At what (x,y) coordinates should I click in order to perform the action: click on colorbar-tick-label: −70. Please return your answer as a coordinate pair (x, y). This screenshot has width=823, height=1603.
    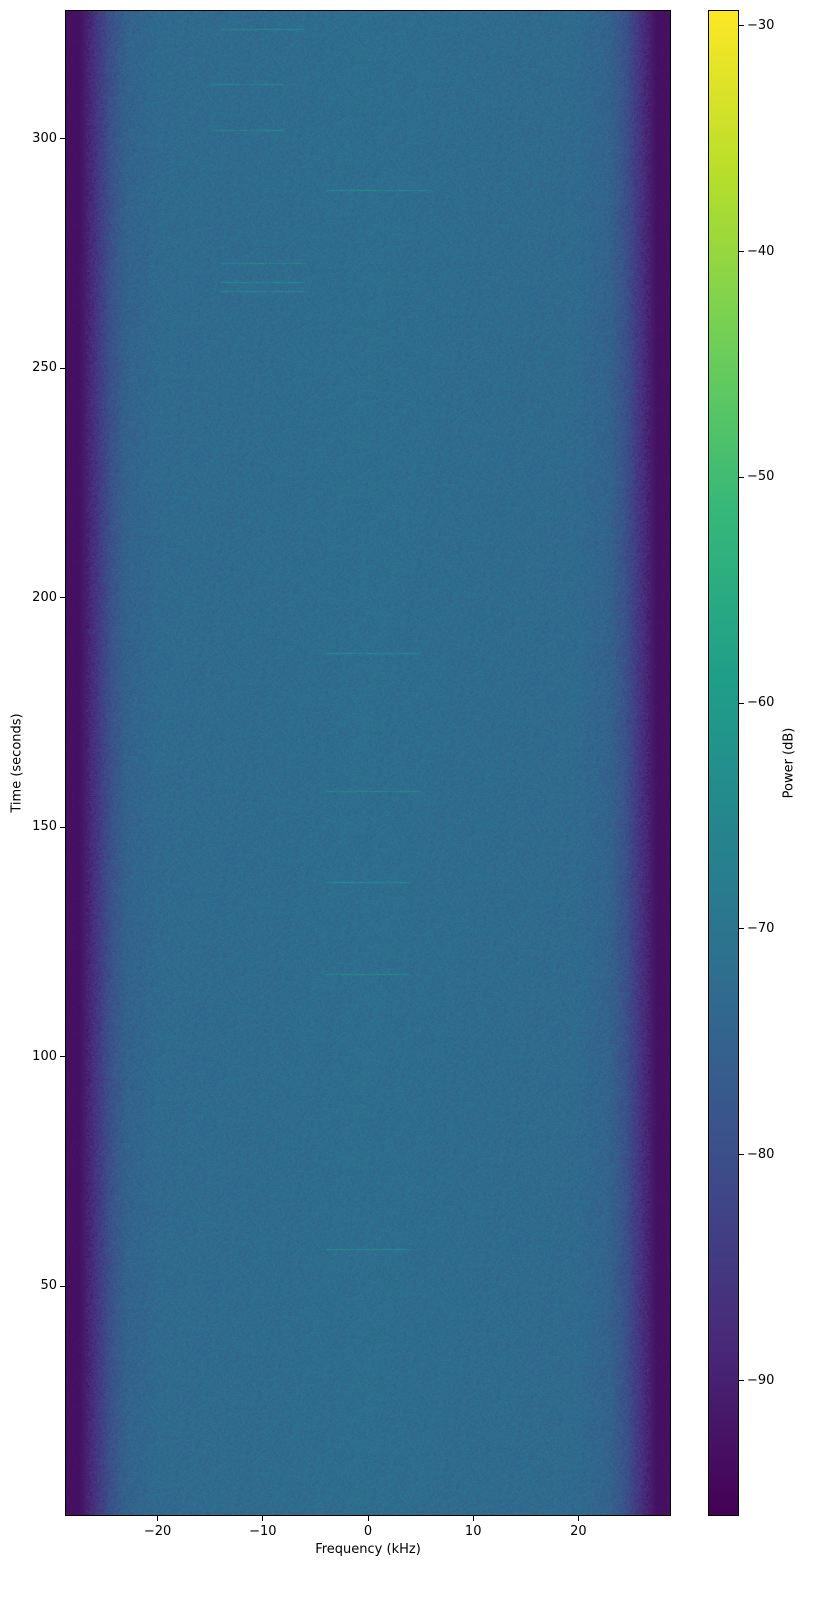
    Looking at the image, I should click on (761, 928).